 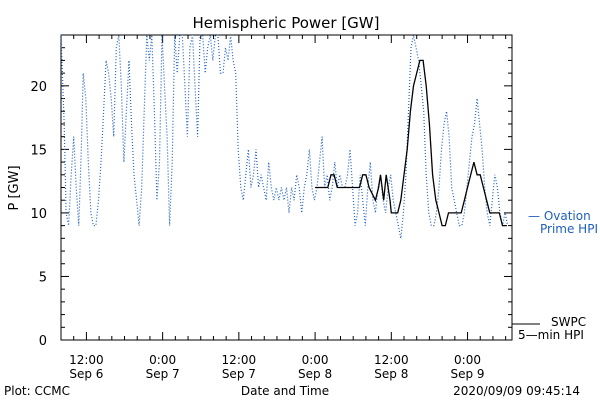 What do you see at coordinates (38, 87) in the screenshot?
I see `y-tick-label: 20` at bounding box center [38, 87].